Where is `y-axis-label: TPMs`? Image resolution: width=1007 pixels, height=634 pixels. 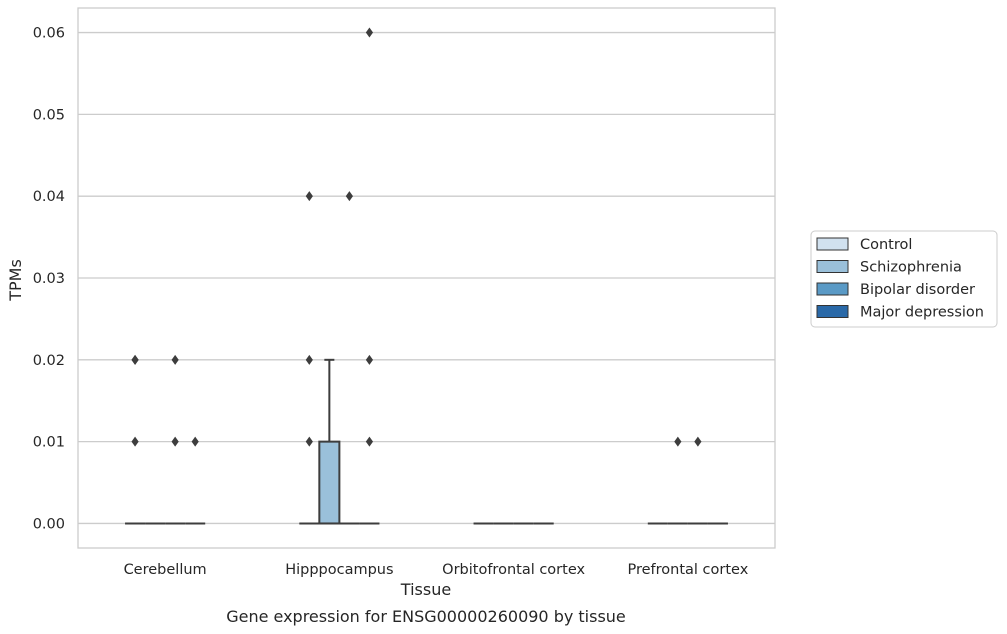 y-axis-label: TPMs is located at coordinates (15, 280).